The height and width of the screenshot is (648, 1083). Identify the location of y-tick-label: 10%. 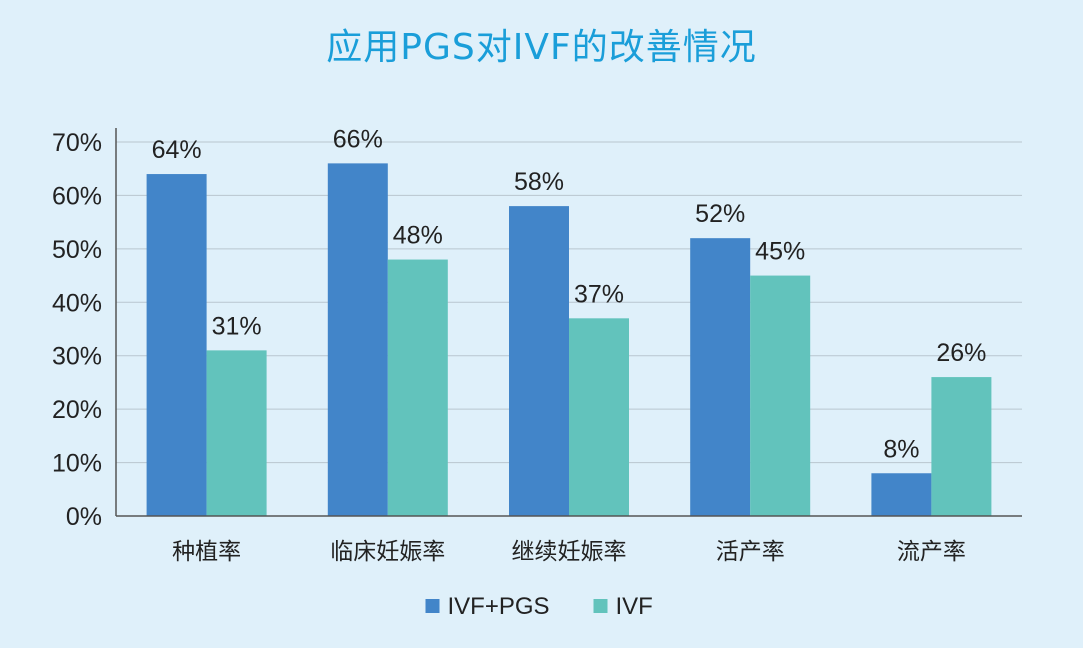
(77, 464).